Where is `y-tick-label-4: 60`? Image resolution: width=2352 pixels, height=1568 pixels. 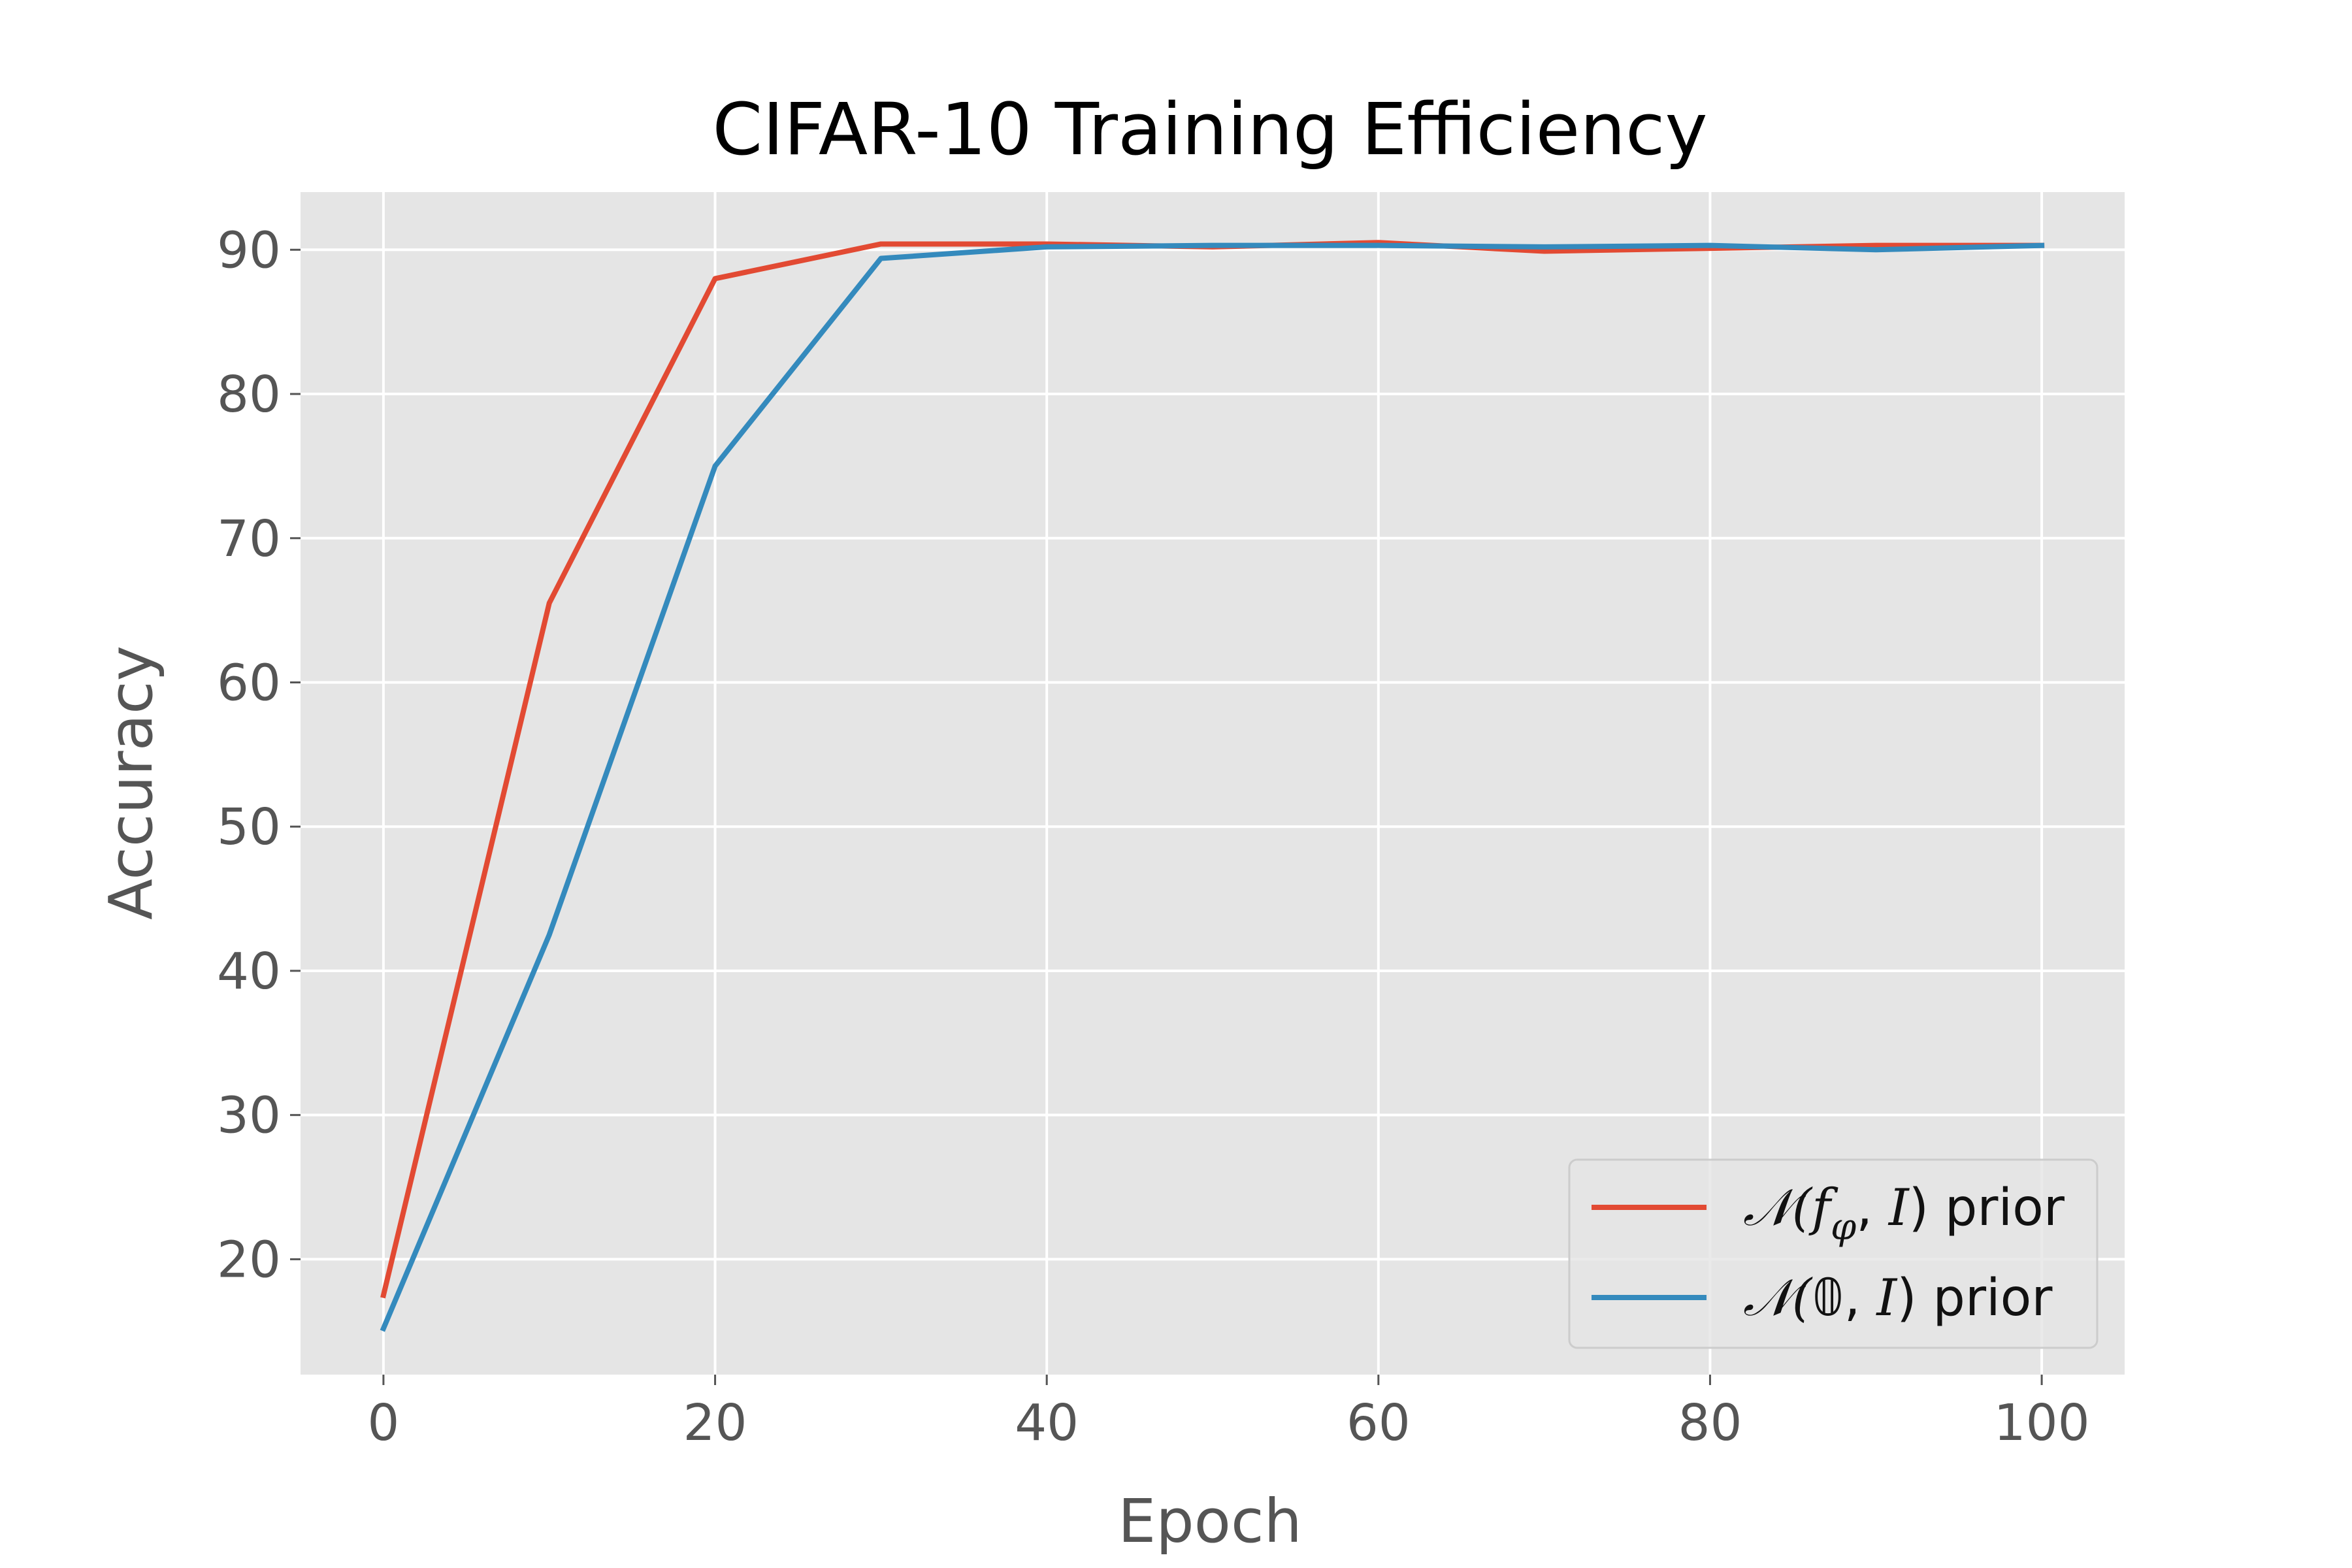 y-tick-label-4: 60 is located at coordinates (249, 683).